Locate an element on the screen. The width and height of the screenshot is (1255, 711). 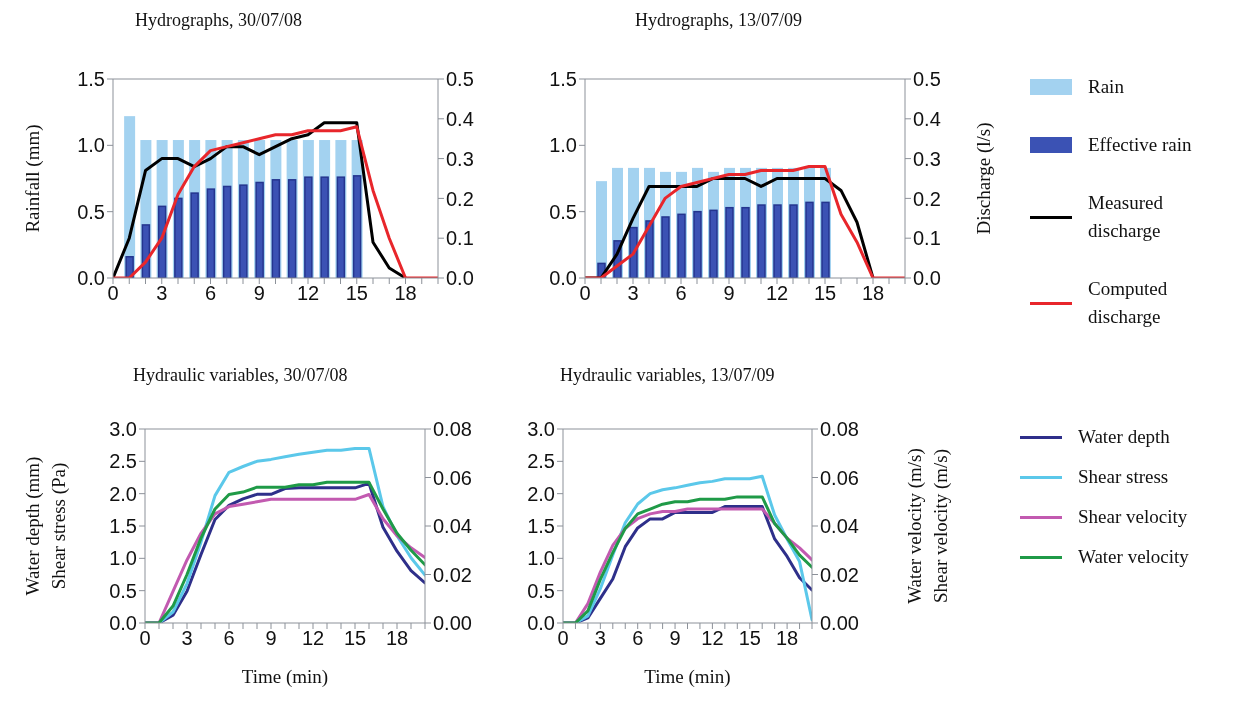
chart-title: Hydrographs, 13/07/09 is located at coordinates (718, 20).